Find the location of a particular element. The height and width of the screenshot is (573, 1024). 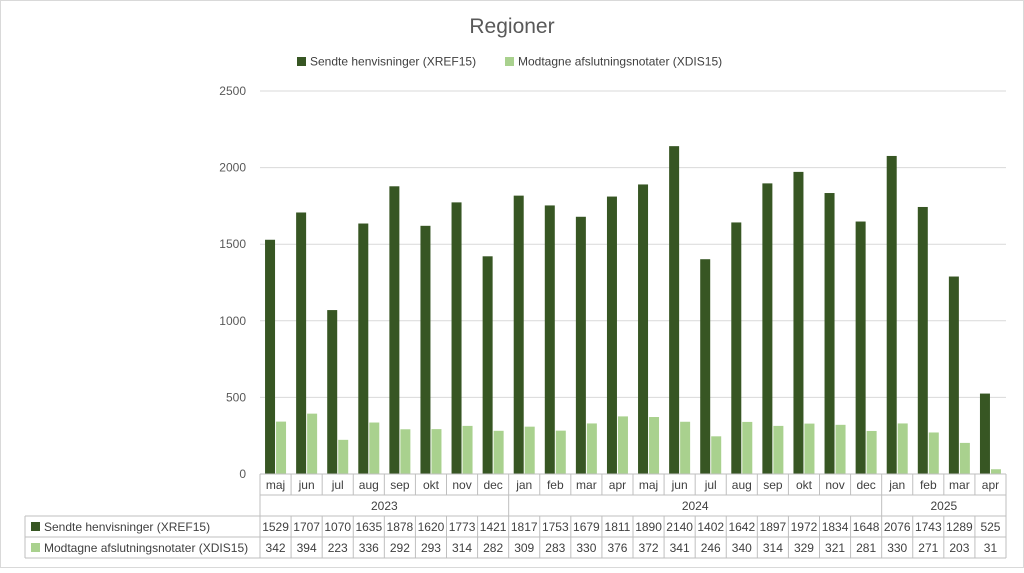

data-label: 223 is located at coordinates (338, 548).